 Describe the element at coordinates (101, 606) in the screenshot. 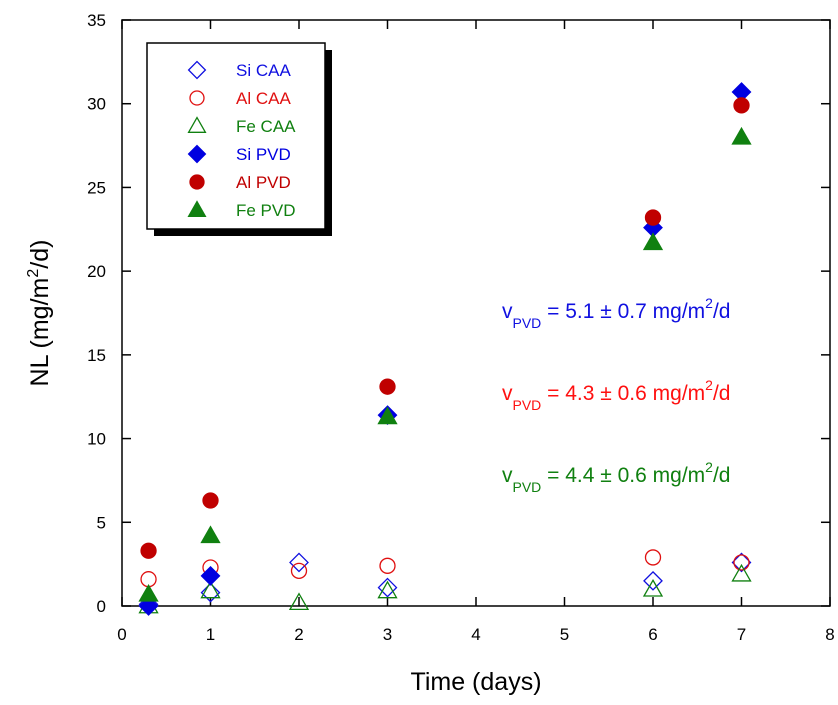

I see `y-tick-label: 0` at that location.